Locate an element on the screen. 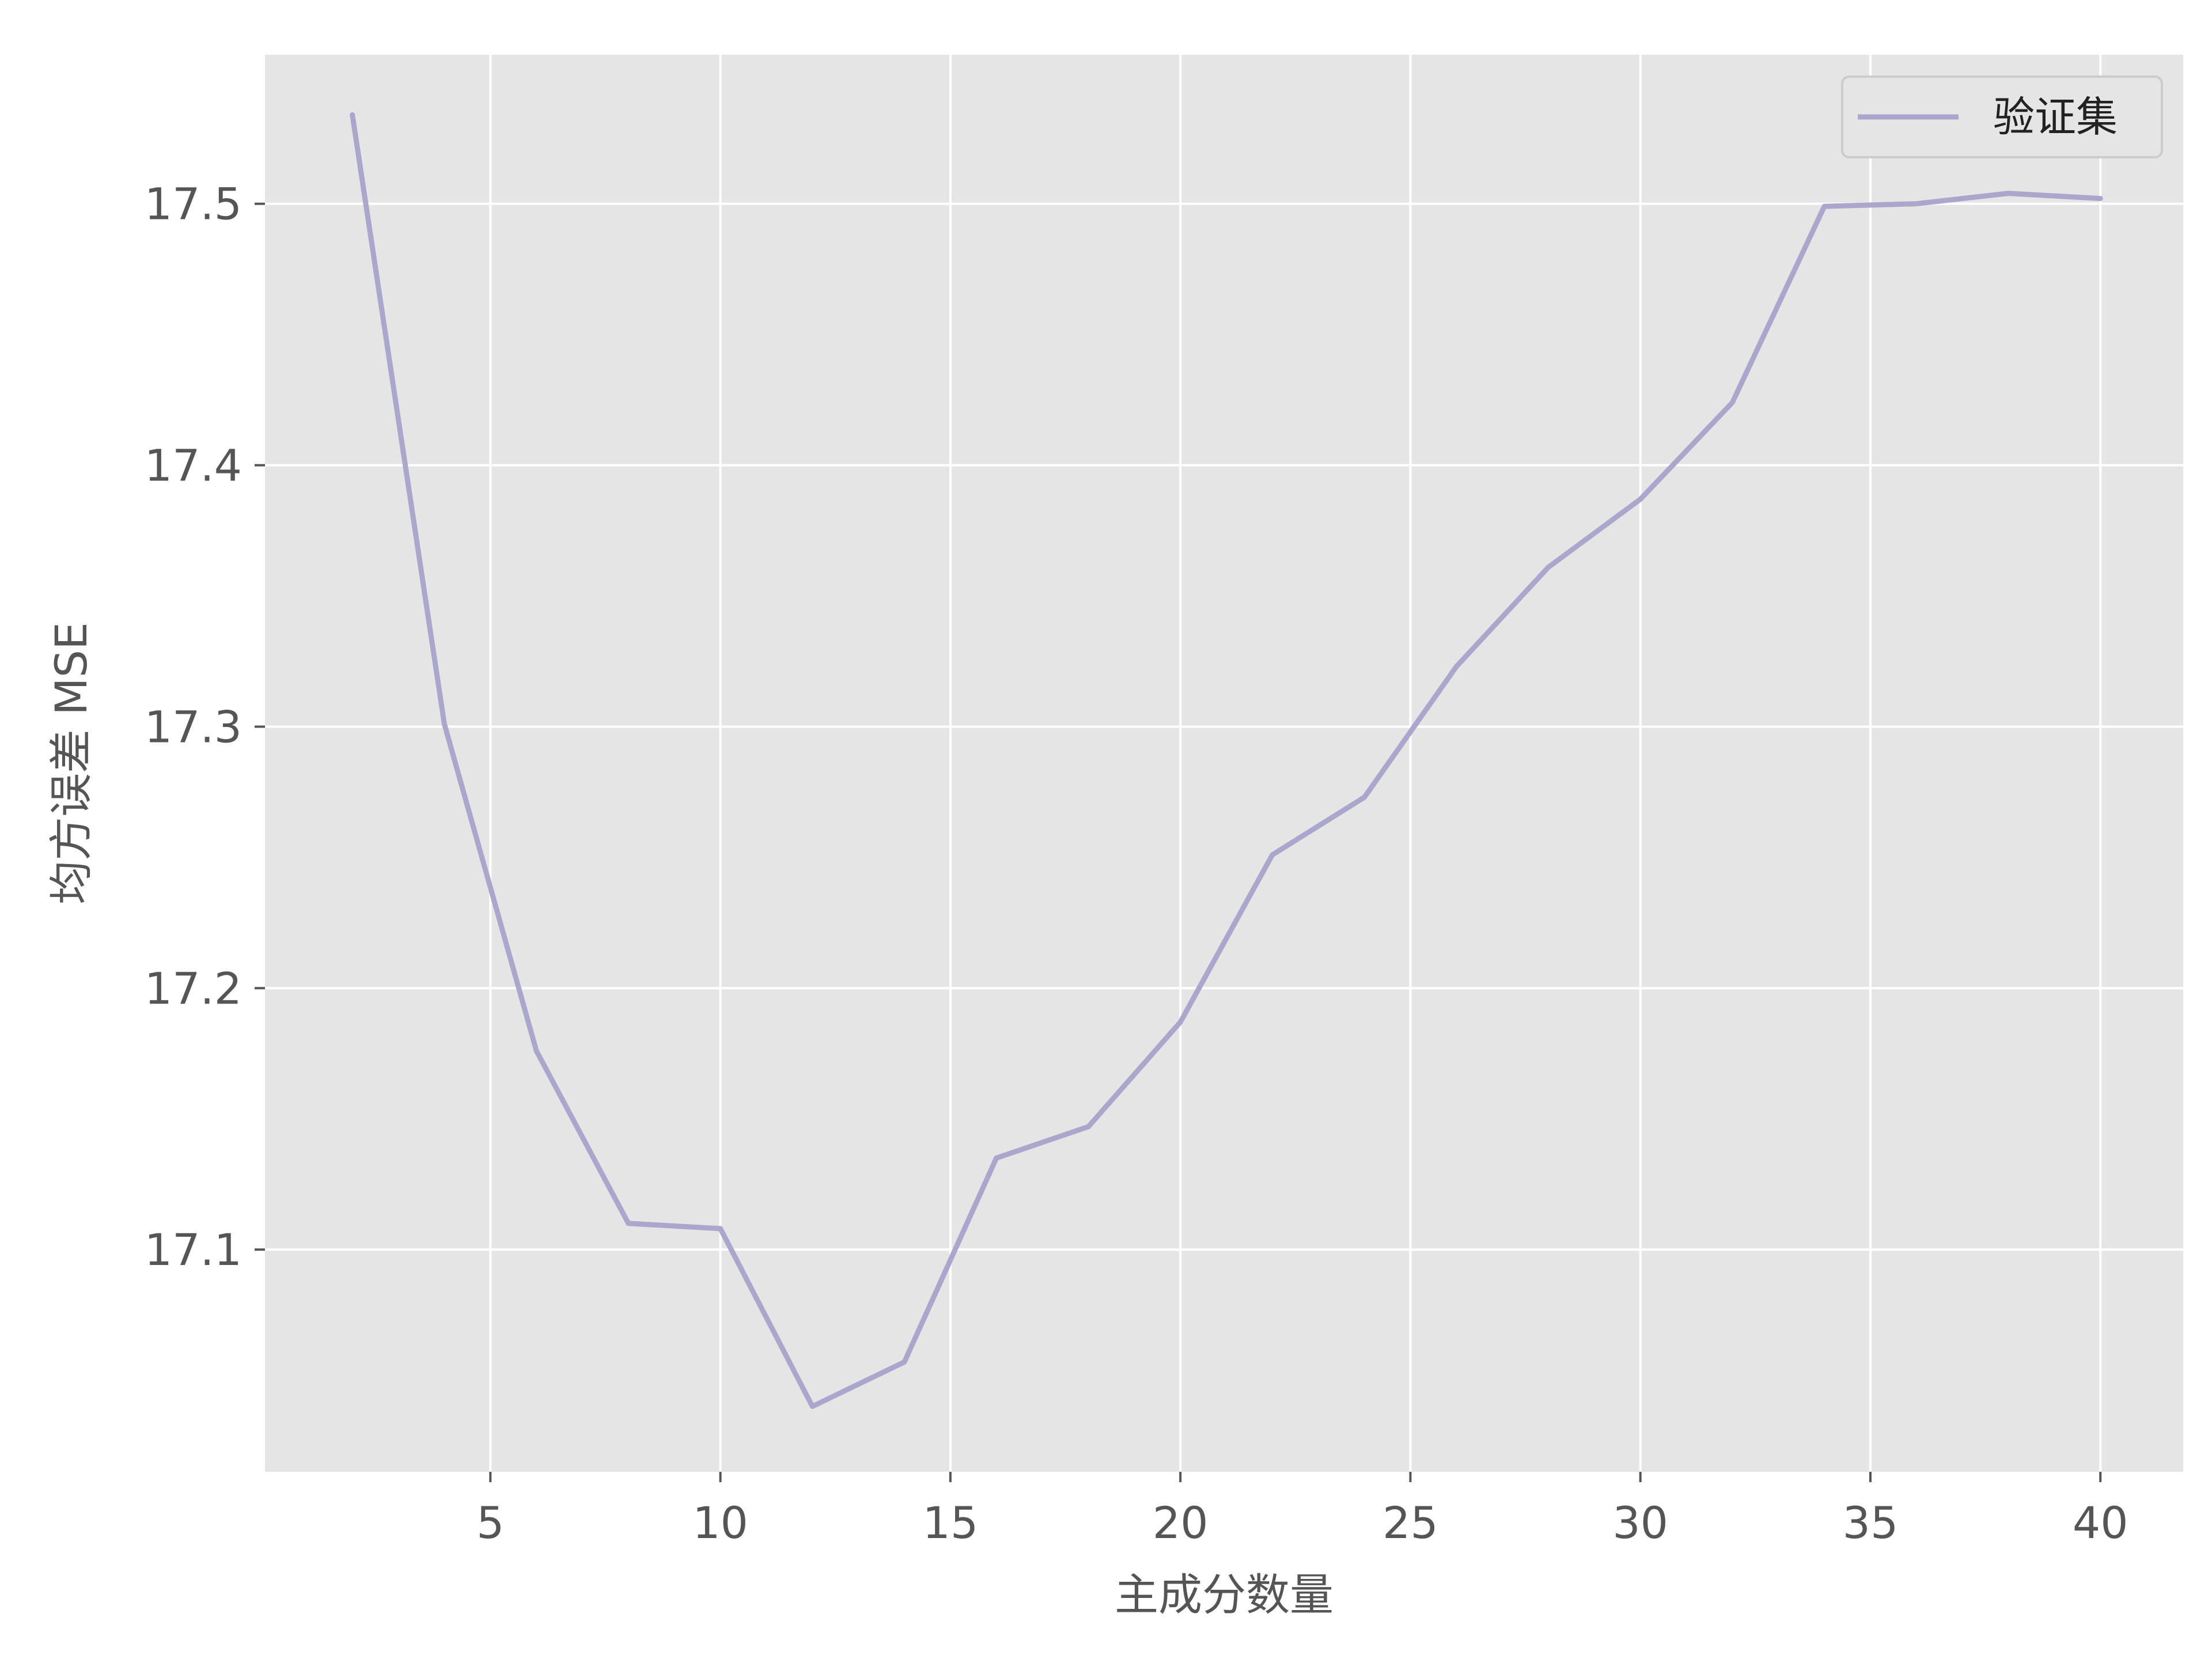 The image size is (2212, 1659). legend: 验证集 is located at coordinates (2002, 116).